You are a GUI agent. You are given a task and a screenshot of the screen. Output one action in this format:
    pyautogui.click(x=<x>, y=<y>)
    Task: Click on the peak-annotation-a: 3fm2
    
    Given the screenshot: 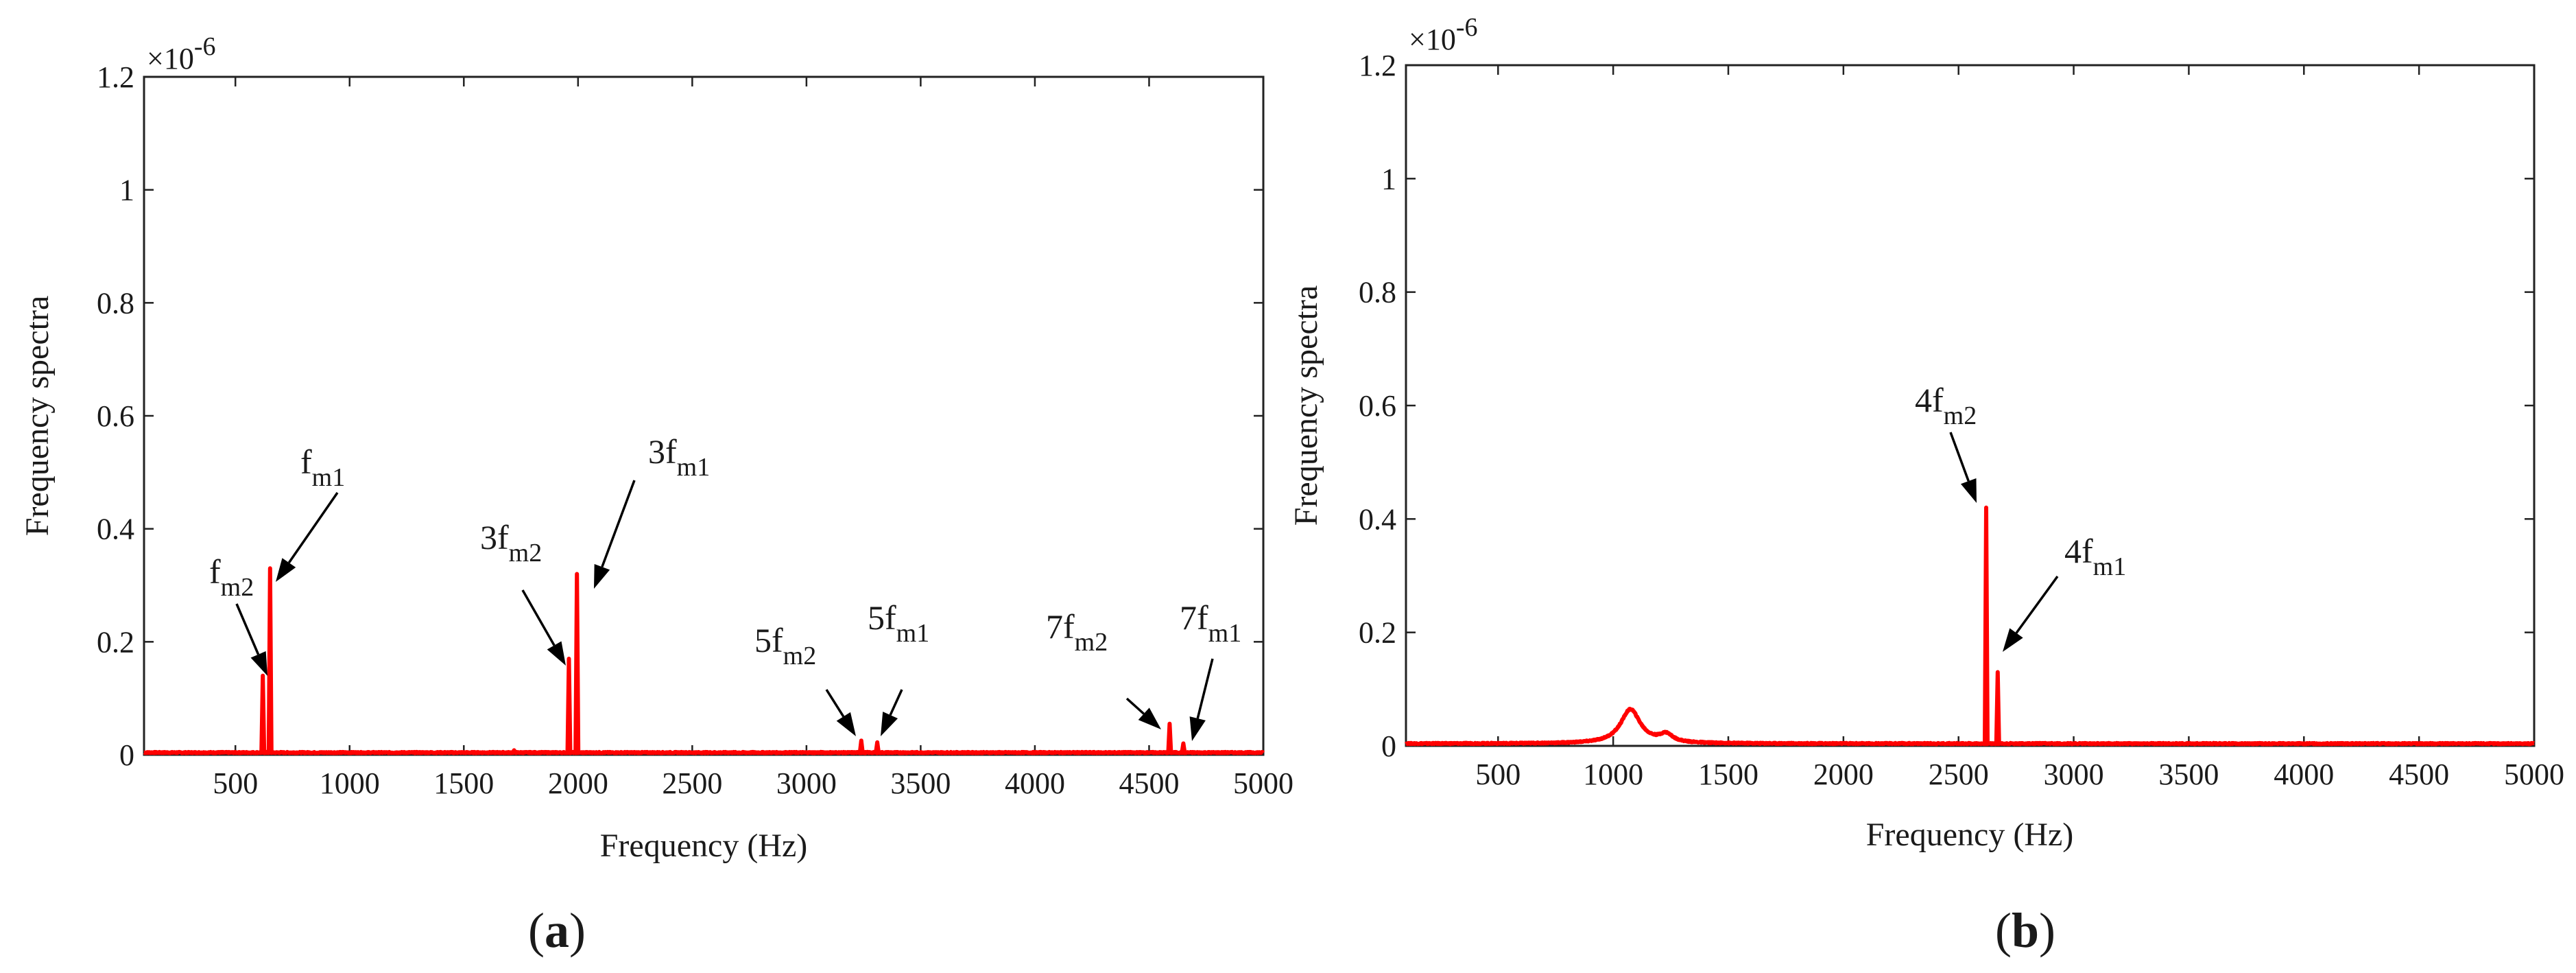 What is the action you would take?
    pyautogui.click(x=511, y=543)
    